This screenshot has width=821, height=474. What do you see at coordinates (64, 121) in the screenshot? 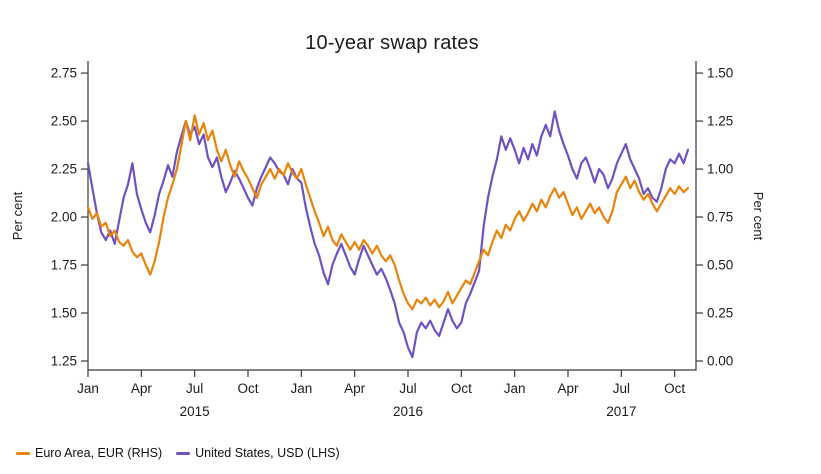
I see `svg-text: 2.50` at bounding box center [64, 121].